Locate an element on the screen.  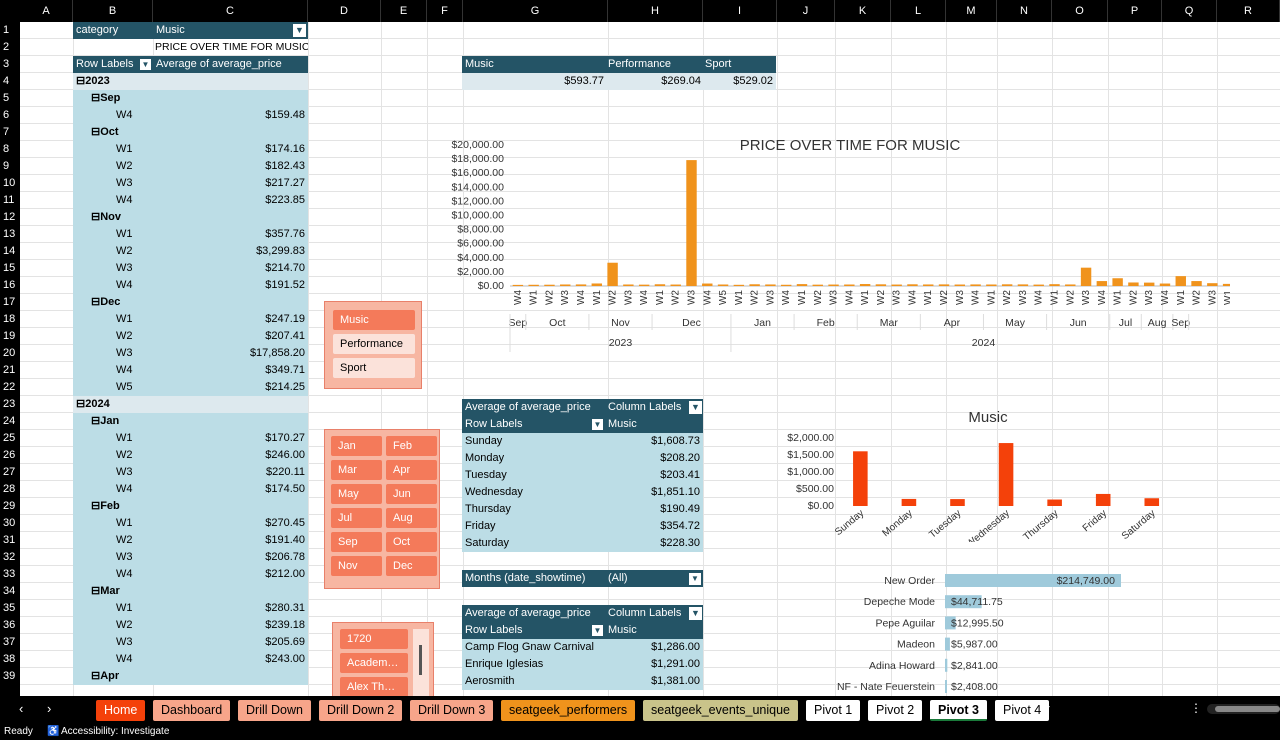
pivot-row: Camp Flog Gnaw Carnival $1,286.00 is located at coordinates (582, 647).